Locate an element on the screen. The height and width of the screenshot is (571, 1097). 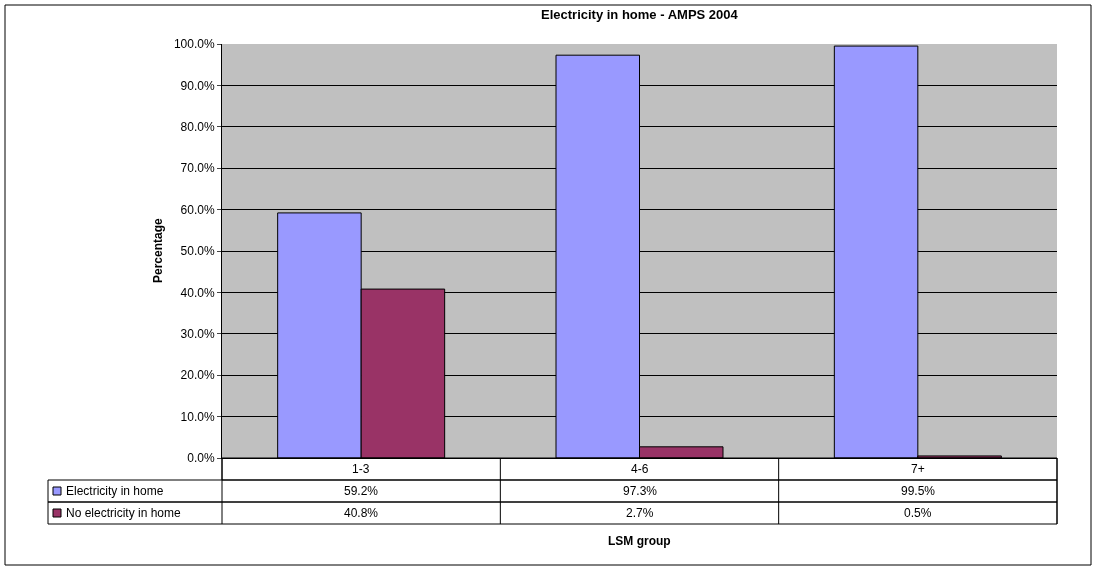
y-tick-label: 30.0% is located at coordinates (197, 334).